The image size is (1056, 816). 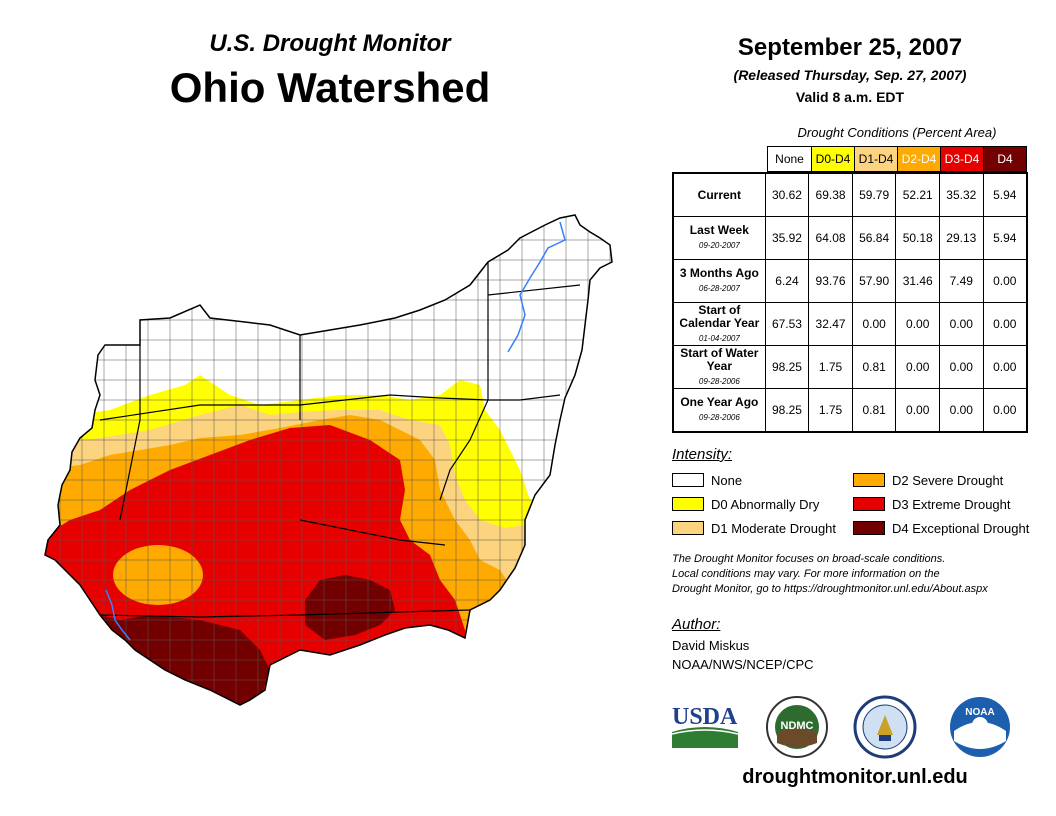 What do you see at coordinates (790, 159) in the screenshot?
I see `column-header: None` at bounding box center [790, 159].